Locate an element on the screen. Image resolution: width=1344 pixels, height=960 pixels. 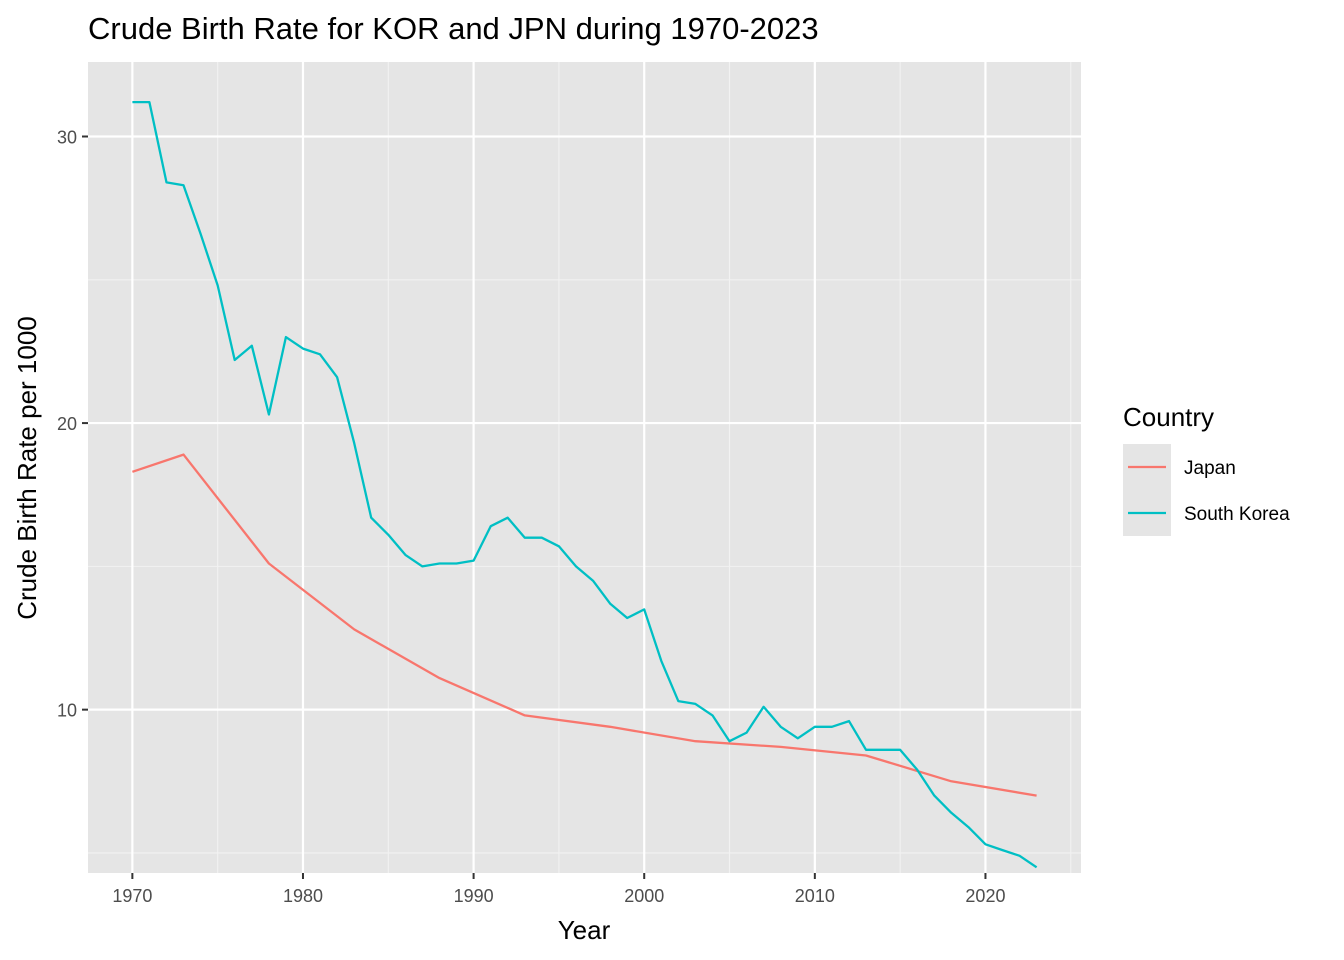
legend: Country Japan South Korea is located at coordinates (1206, 469).